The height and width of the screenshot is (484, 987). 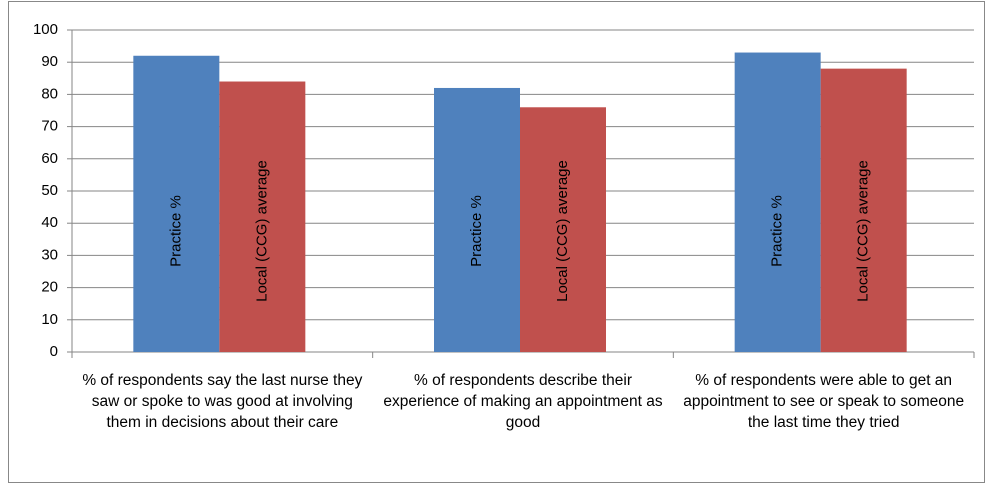 What do you see at coordinates (49, 126) in the screenshot?
I see `y-tick-label: 70` at bounding box center [49, 126].